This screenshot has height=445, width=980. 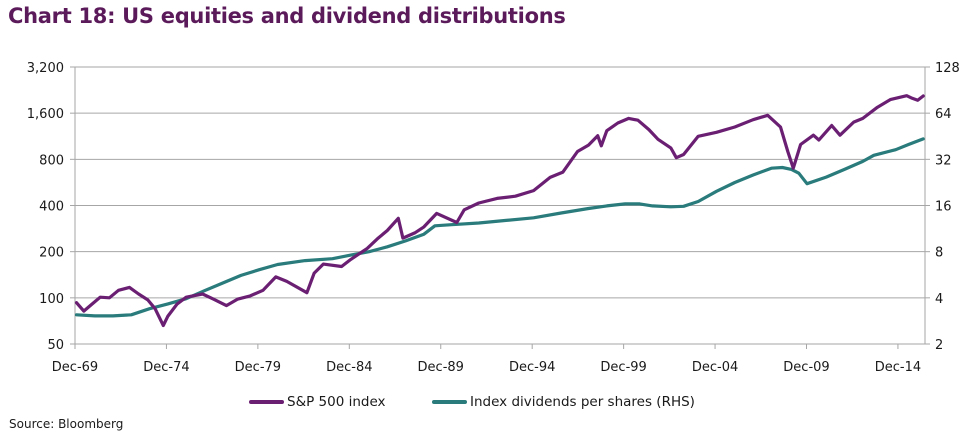 I want to click on source-note: Source: Bloomberg, so click(x=66, y=424).